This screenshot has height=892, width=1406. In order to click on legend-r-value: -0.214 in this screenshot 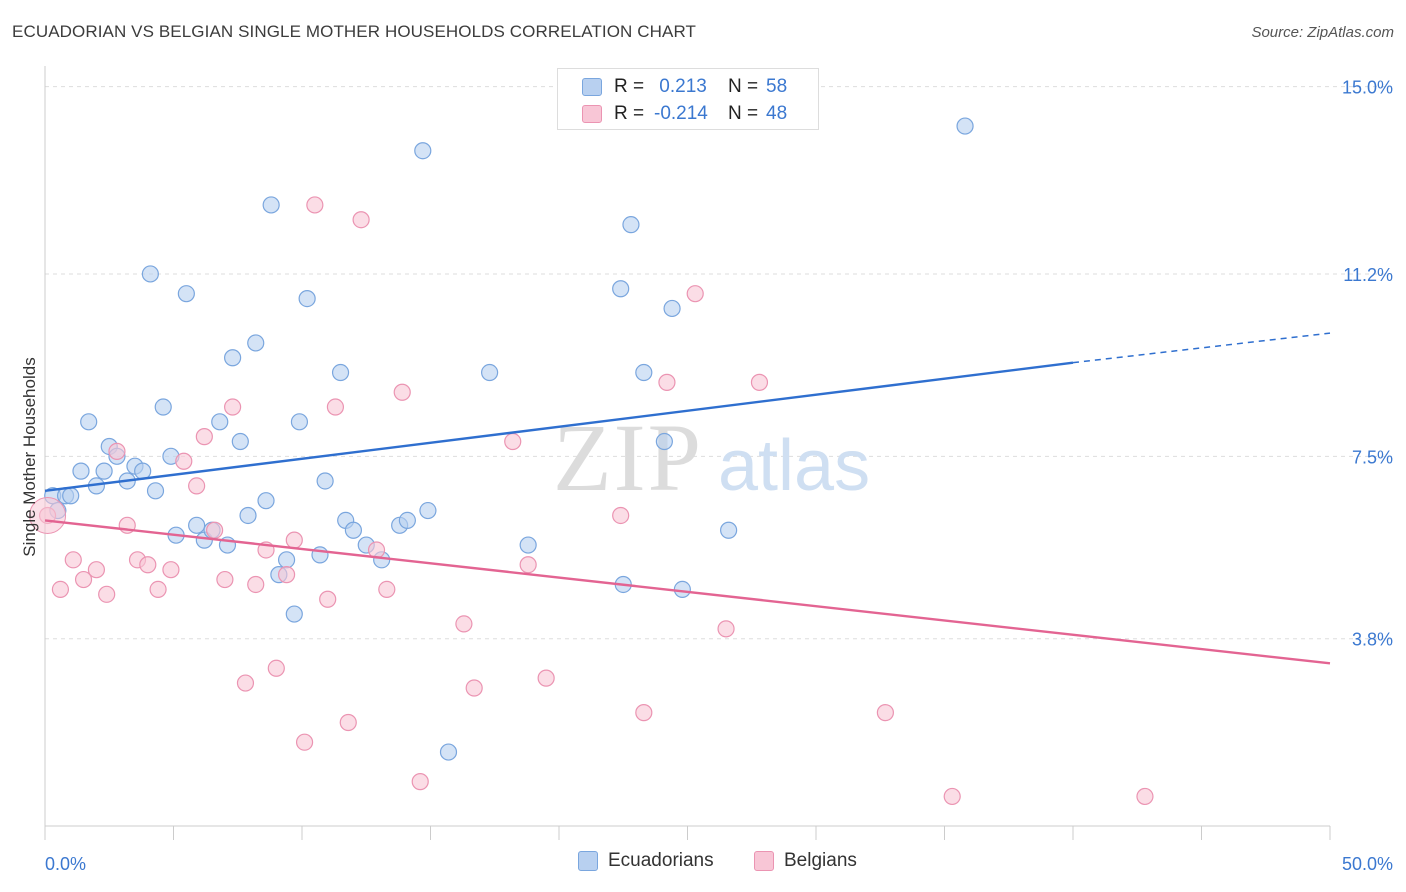, I will do `click(681, 113)`.